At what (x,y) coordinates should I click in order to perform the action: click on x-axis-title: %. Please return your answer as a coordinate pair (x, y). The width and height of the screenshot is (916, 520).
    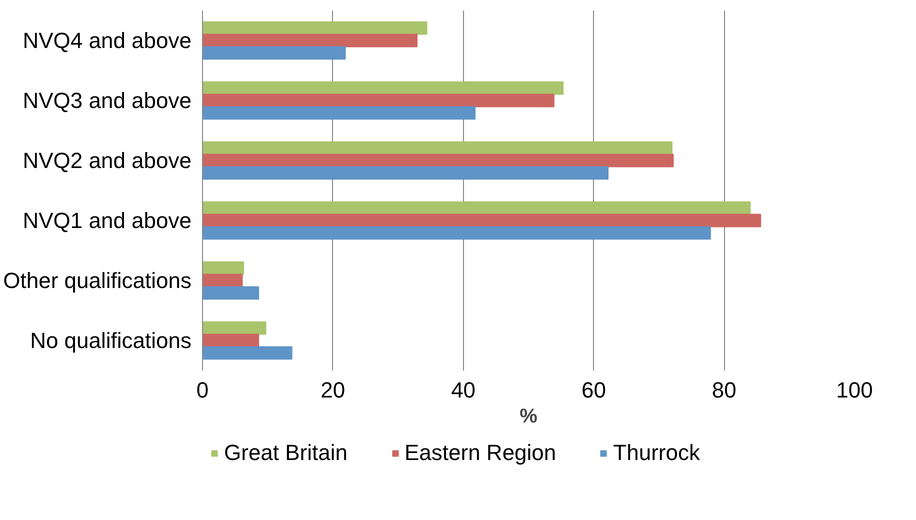
    Looking at the image, I should click on (529, 417).